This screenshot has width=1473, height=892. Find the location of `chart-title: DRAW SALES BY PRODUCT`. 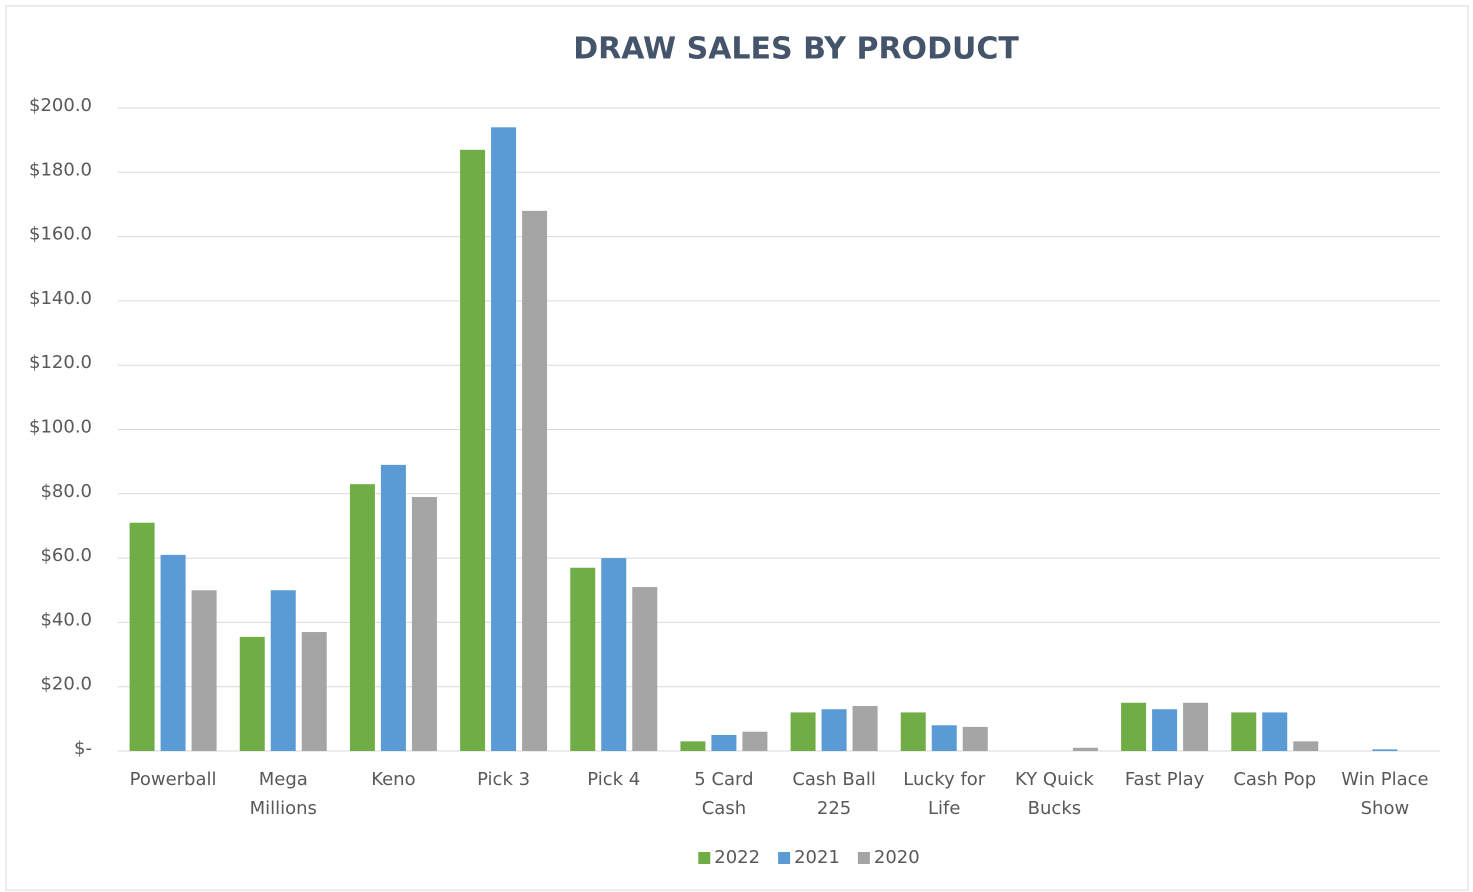

chart-title: DRAW SALES BY PRODUCT is located at coordinates (796, 49).